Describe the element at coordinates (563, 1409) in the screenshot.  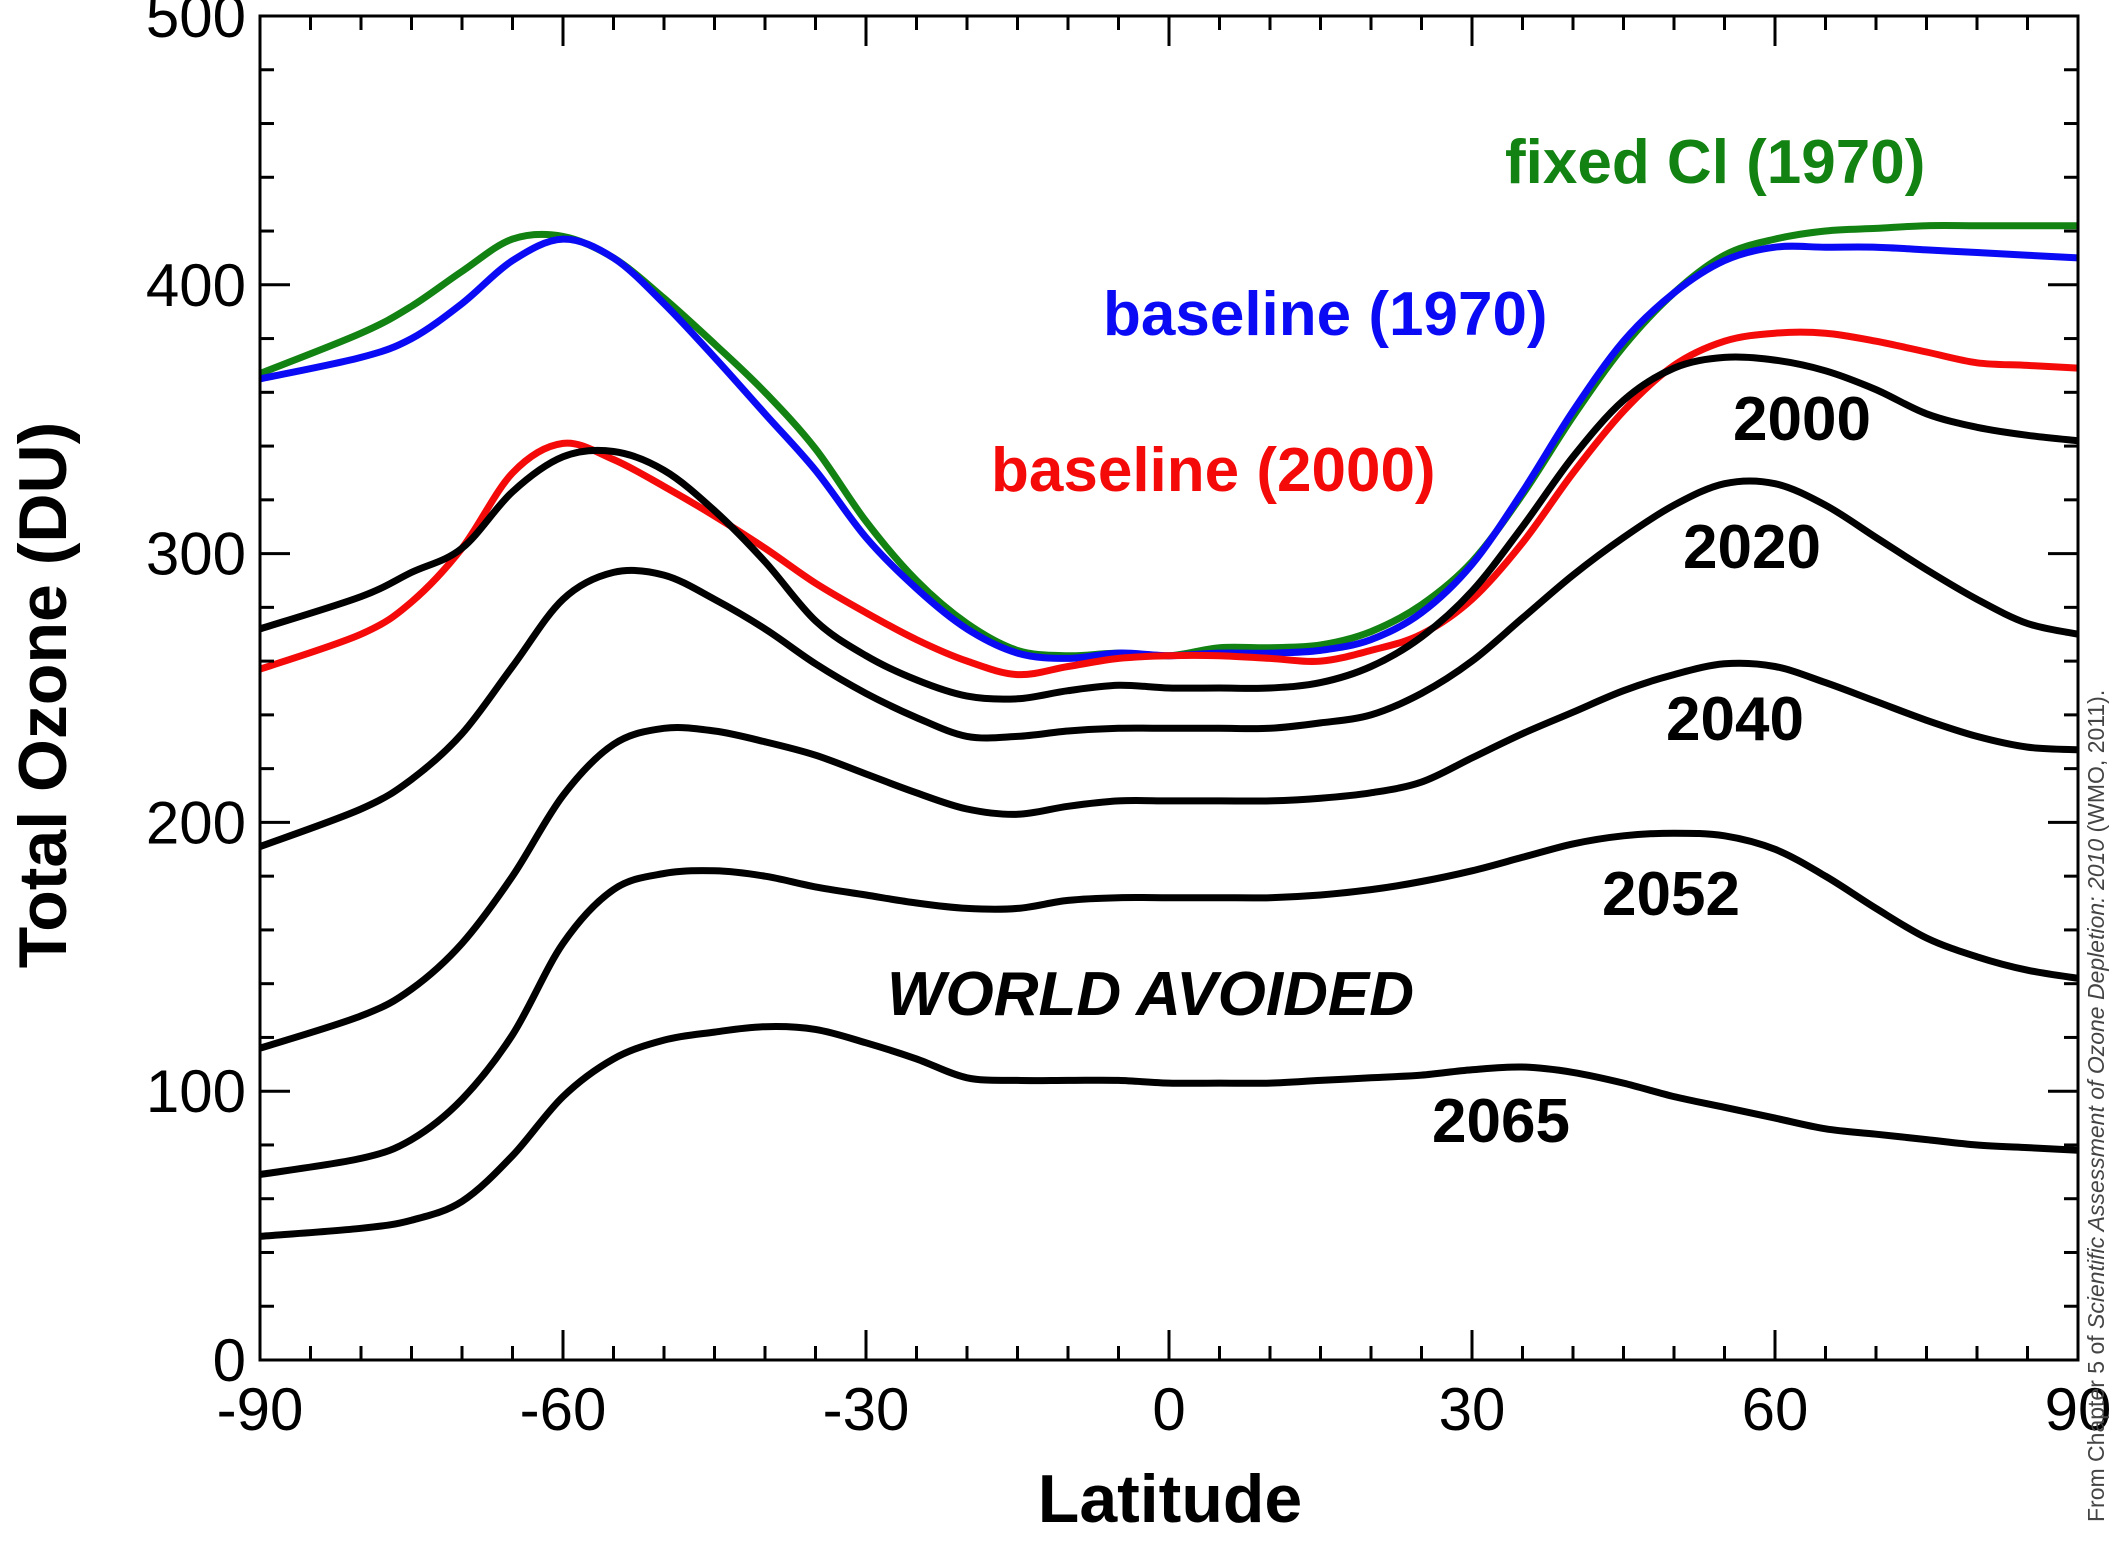
I see `x-tick-label: -60` at that location.